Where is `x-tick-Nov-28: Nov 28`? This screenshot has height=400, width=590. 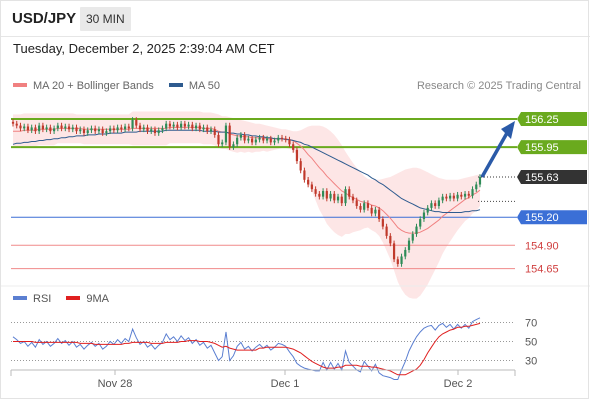
x-tick-Nov-28: Nov 28 is located at coordinates (115, 384).